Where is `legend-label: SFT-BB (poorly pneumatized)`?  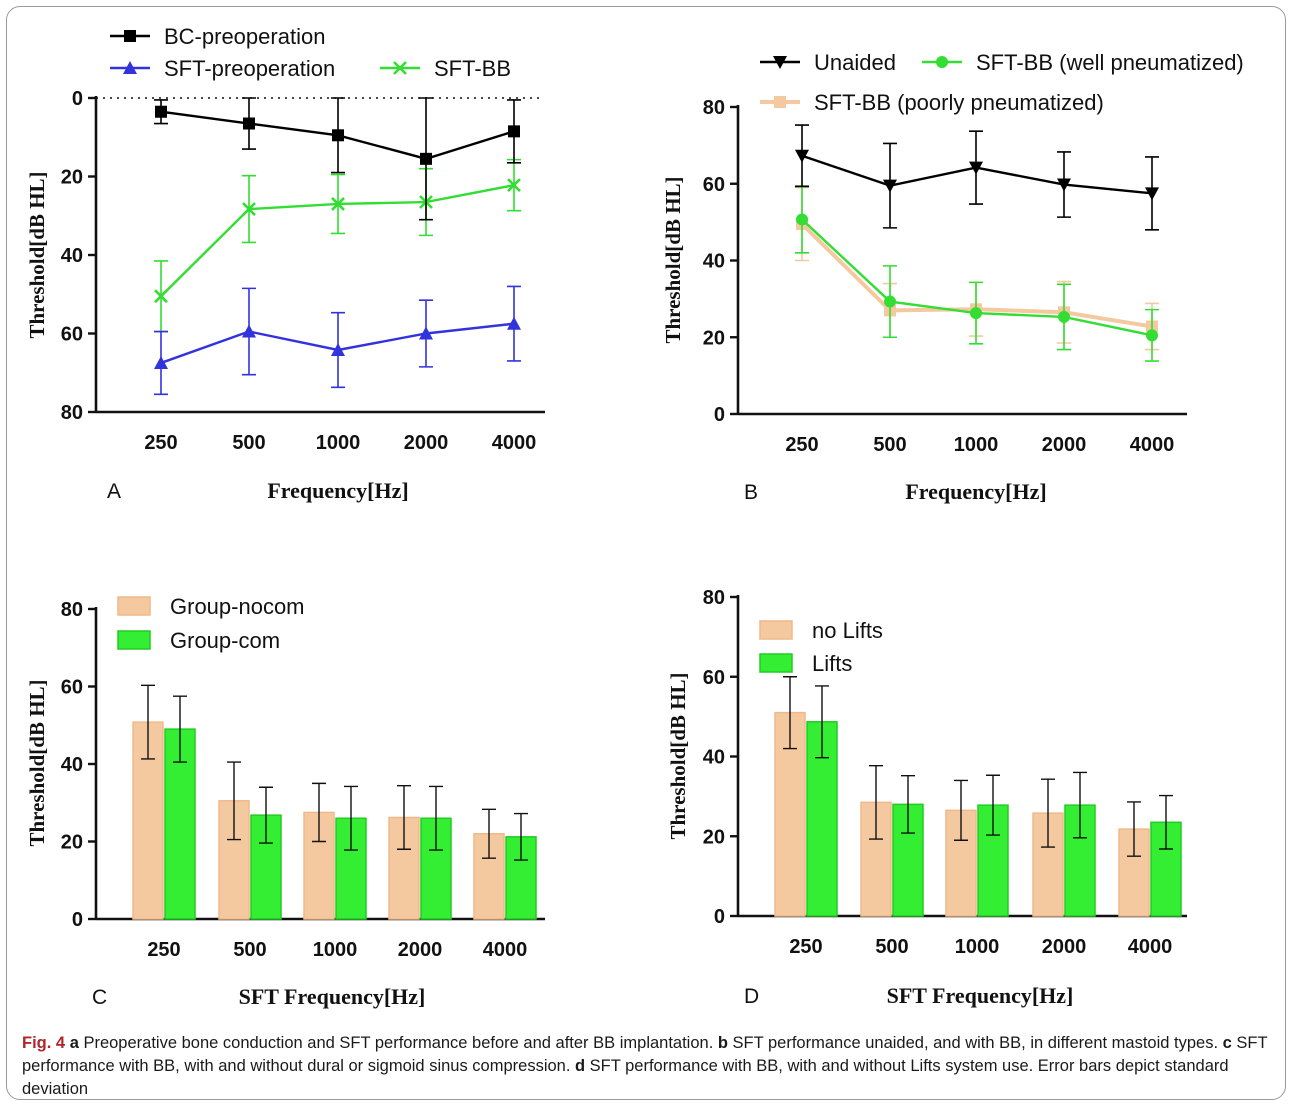 legend-label: SFT-BB (poorly pneumatized) is located at coordinates (959, 102).